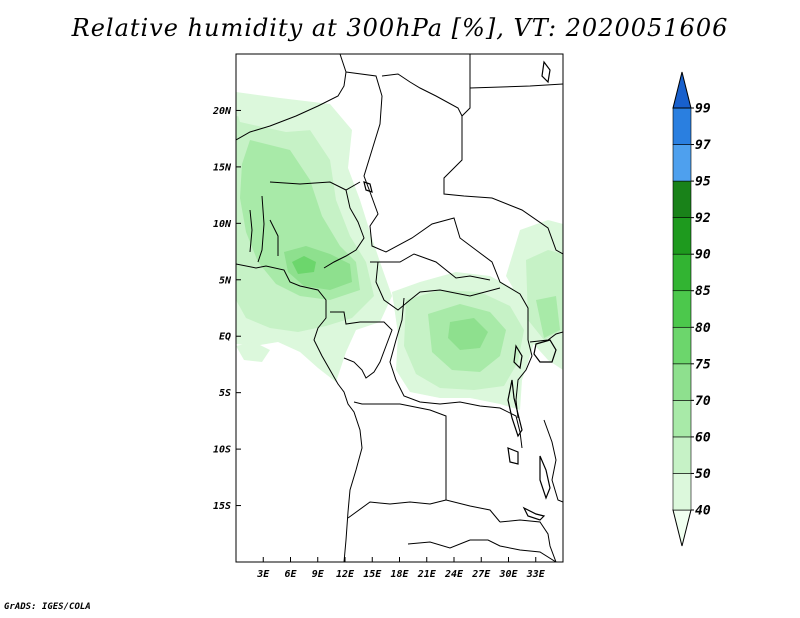 This screenshot has height=618, width=800. I want to click on x-tick-label: 33E, so click(536, 574).